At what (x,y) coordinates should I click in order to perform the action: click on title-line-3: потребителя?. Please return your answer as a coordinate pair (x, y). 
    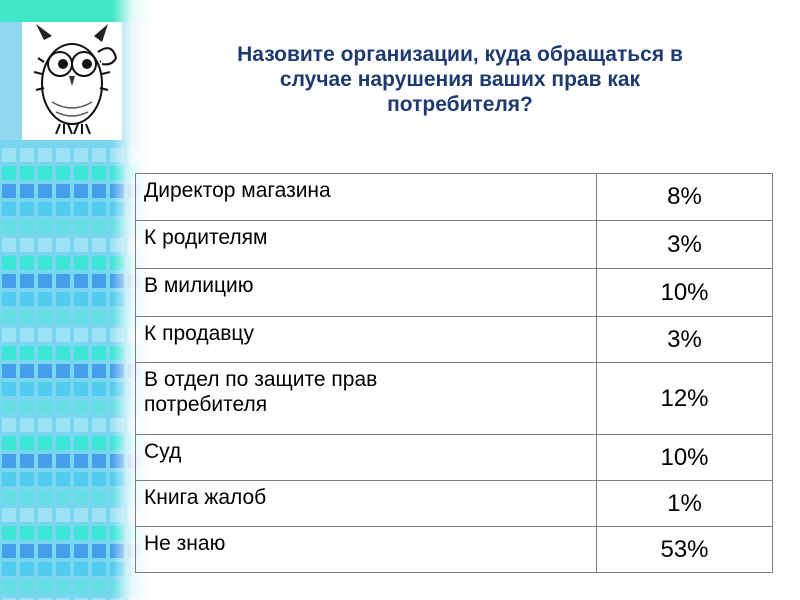
    Looking at the image, I should click on (460, 104).